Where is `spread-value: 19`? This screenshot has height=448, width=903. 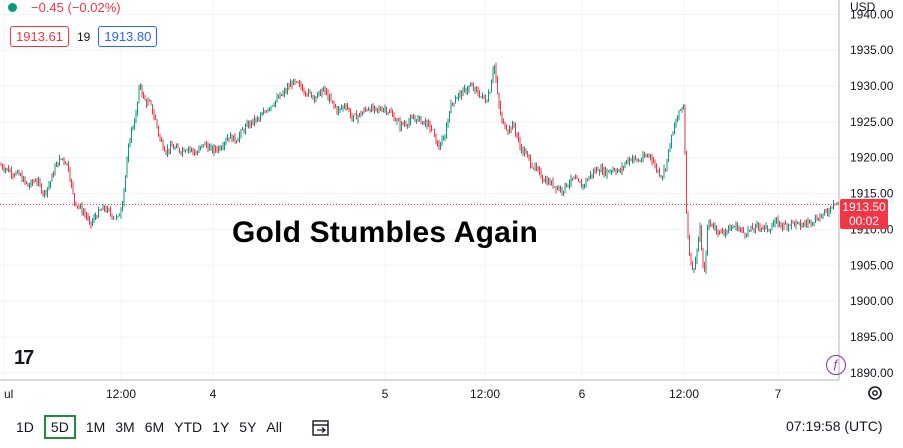 spread-value: 19 is located at coordinates (84, 36).